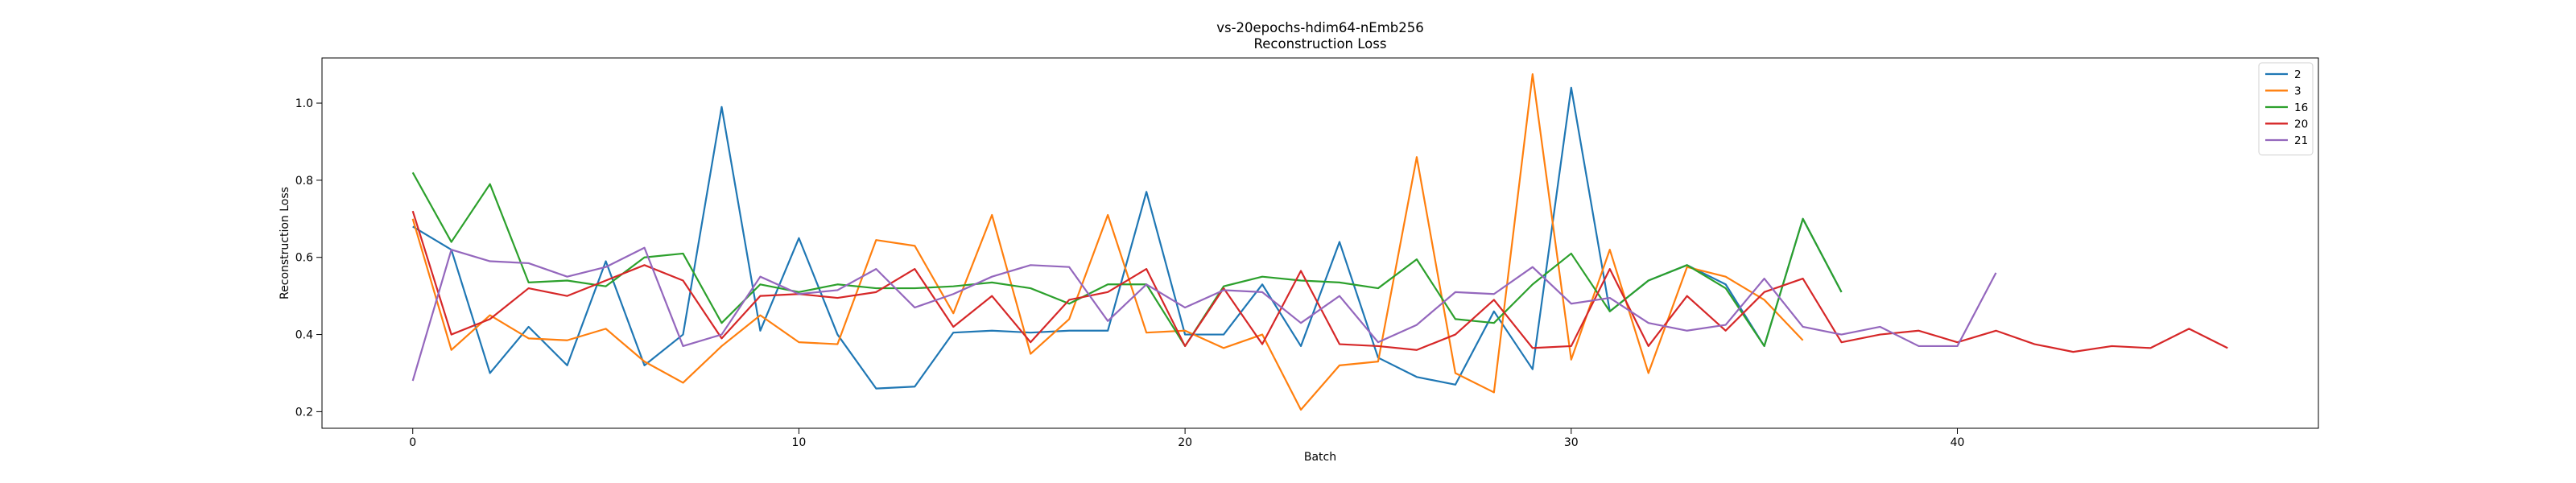  I want to click on x-tick-label: 10, so click(799, 442).